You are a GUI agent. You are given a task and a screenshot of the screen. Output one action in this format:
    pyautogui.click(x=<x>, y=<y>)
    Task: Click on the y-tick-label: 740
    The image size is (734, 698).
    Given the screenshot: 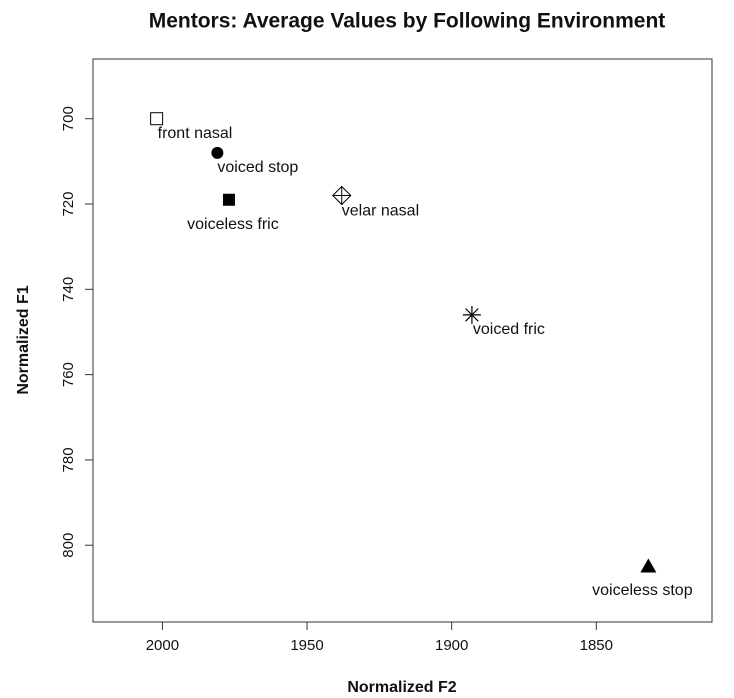 What is the action you would take?
    pyautogui.click(x=68, y=289)
    